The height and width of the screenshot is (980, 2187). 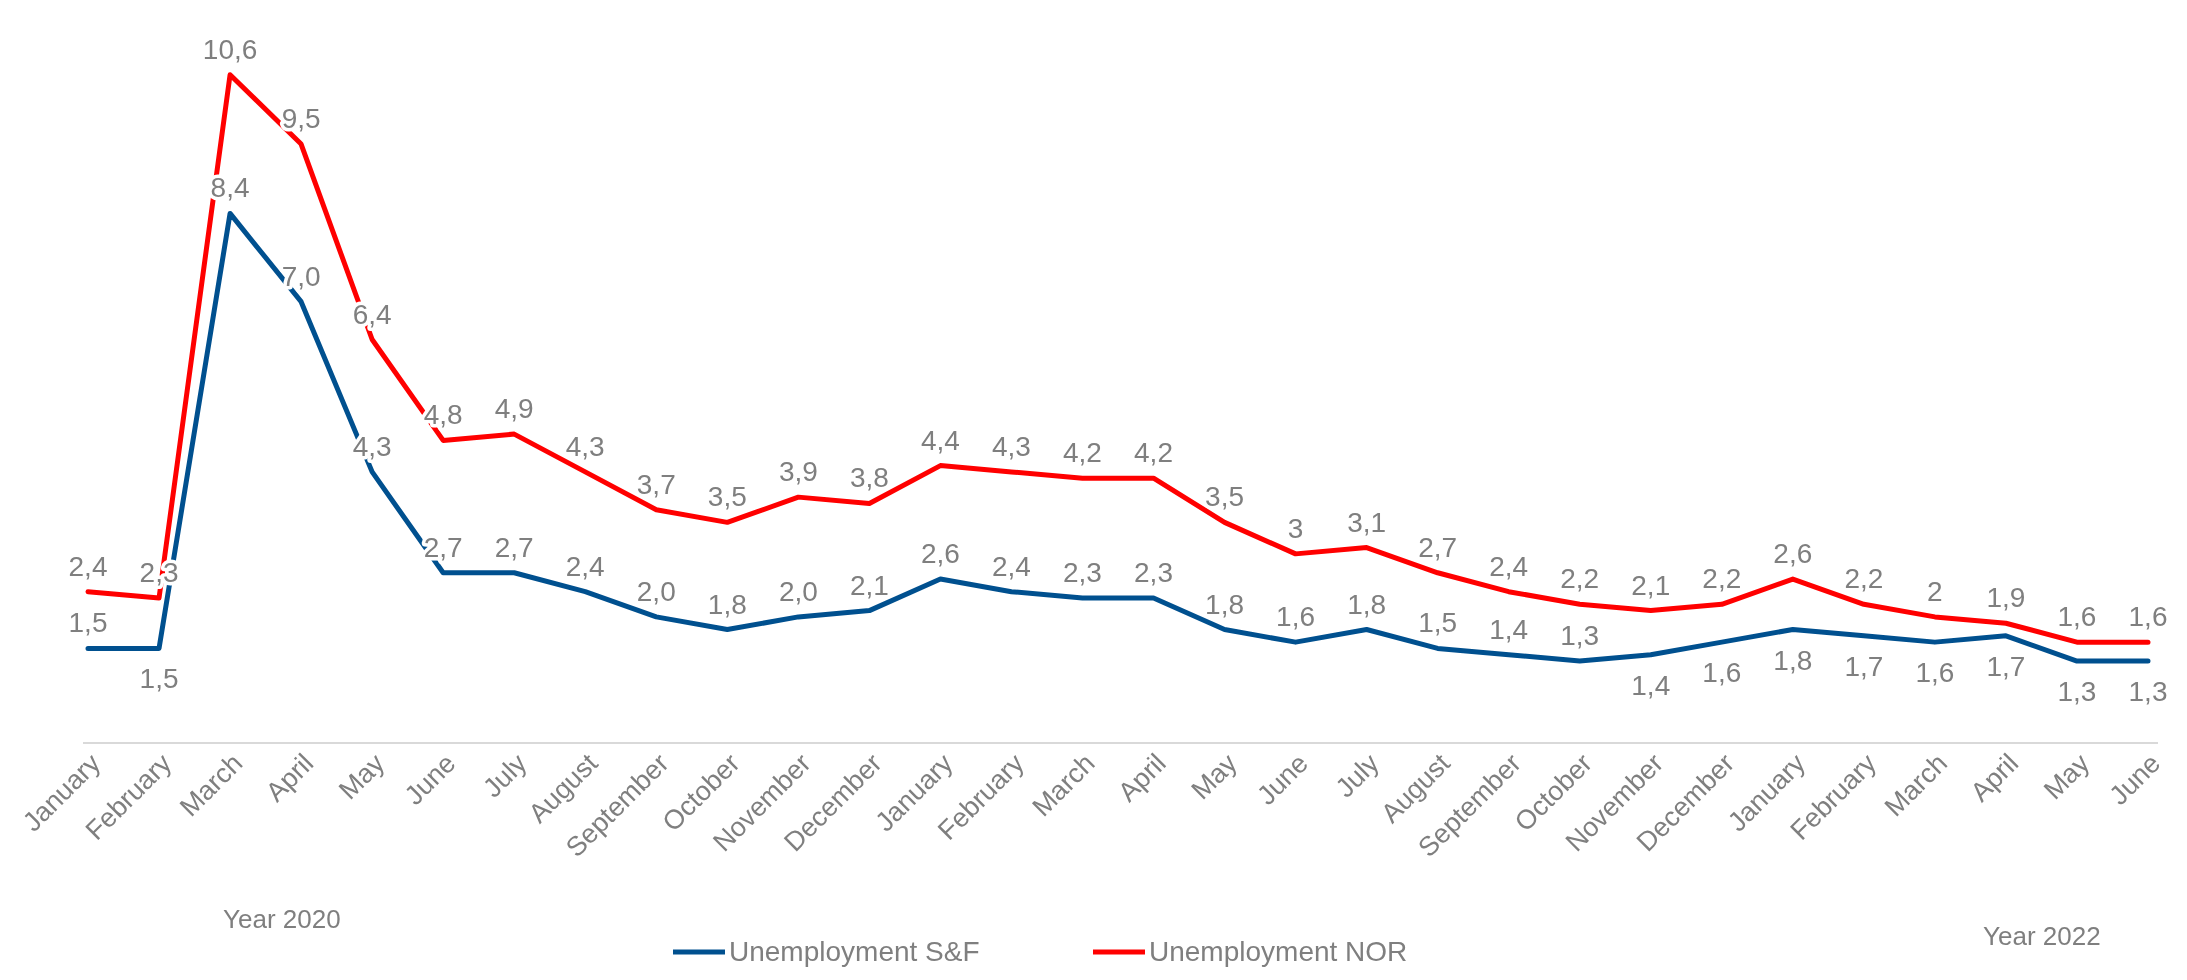 What do you see at coordinates (301, 119) in the screenshot?
I see `data-label: 9,5` at bounding box center [301, 119].